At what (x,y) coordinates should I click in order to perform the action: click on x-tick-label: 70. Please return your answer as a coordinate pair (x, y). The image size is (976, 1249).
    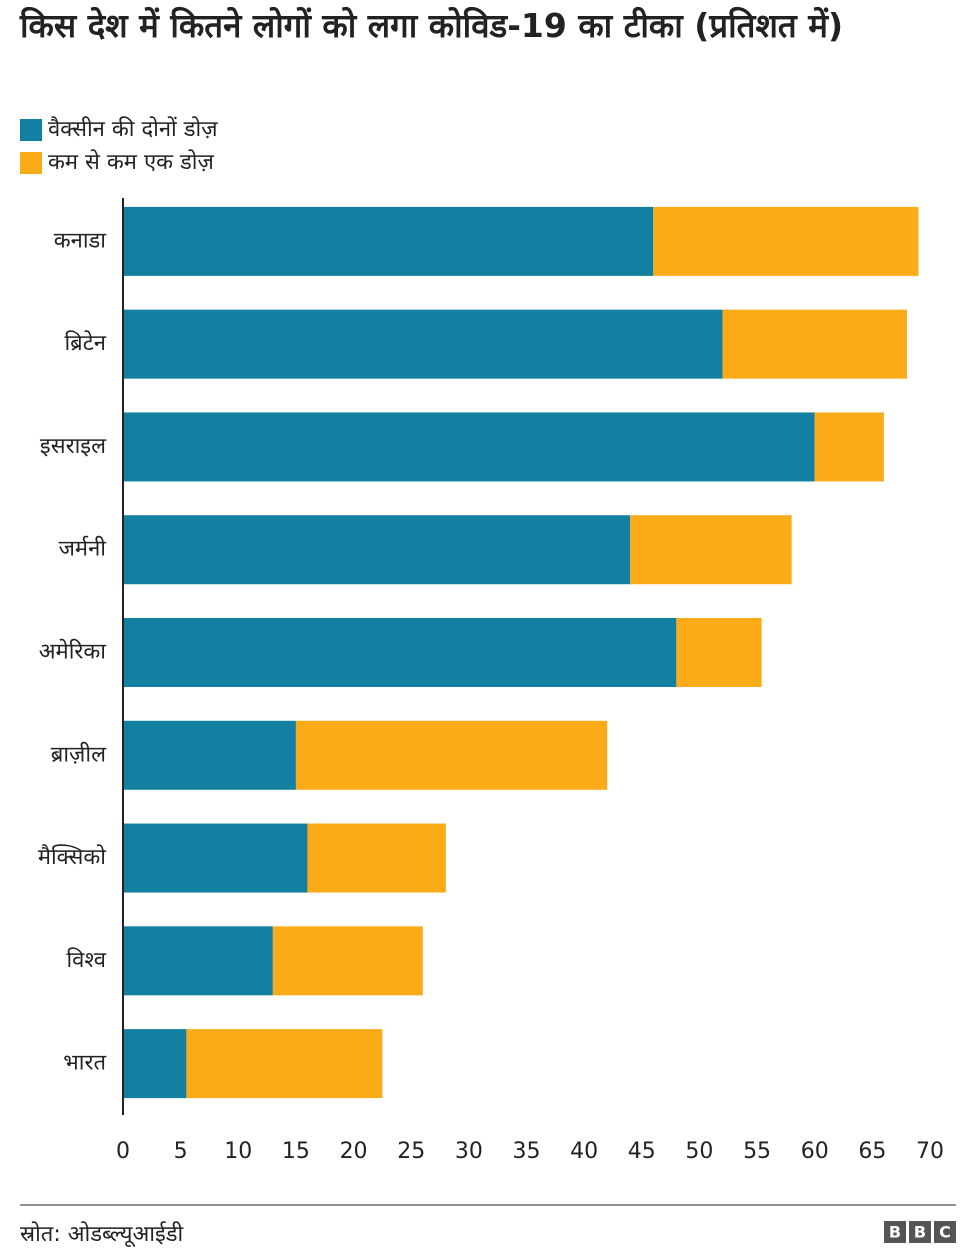
    Looking at the image, I should click on (930, 1151).